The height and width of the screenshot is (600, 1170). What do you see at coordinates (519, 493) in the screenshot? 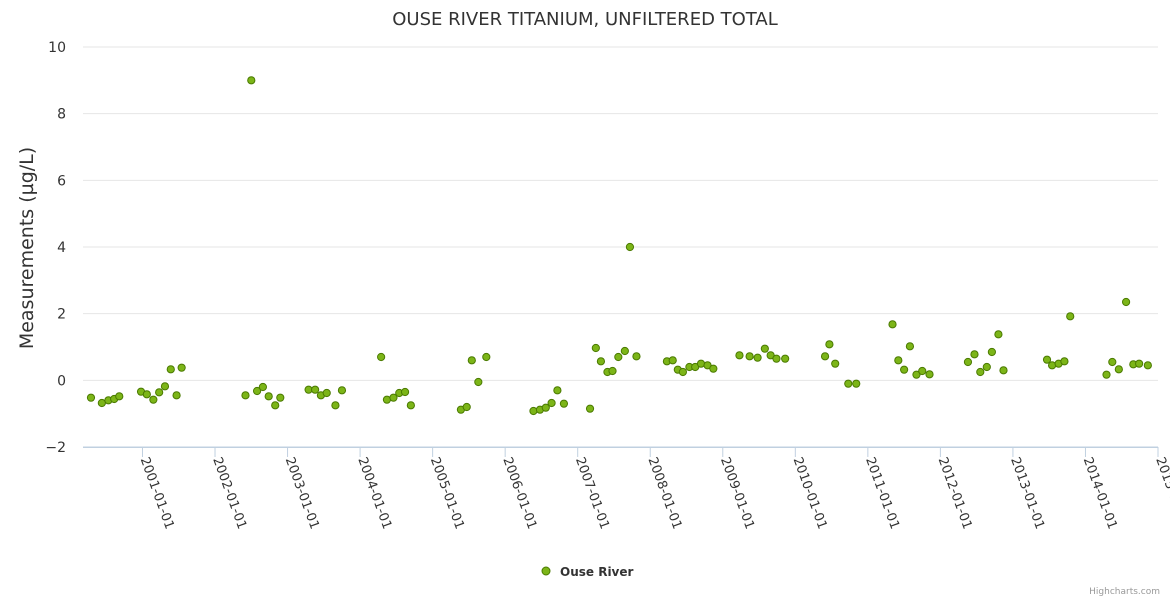
I see `x-tick-label: 2006-01-01` at bounding box center [519, 493].